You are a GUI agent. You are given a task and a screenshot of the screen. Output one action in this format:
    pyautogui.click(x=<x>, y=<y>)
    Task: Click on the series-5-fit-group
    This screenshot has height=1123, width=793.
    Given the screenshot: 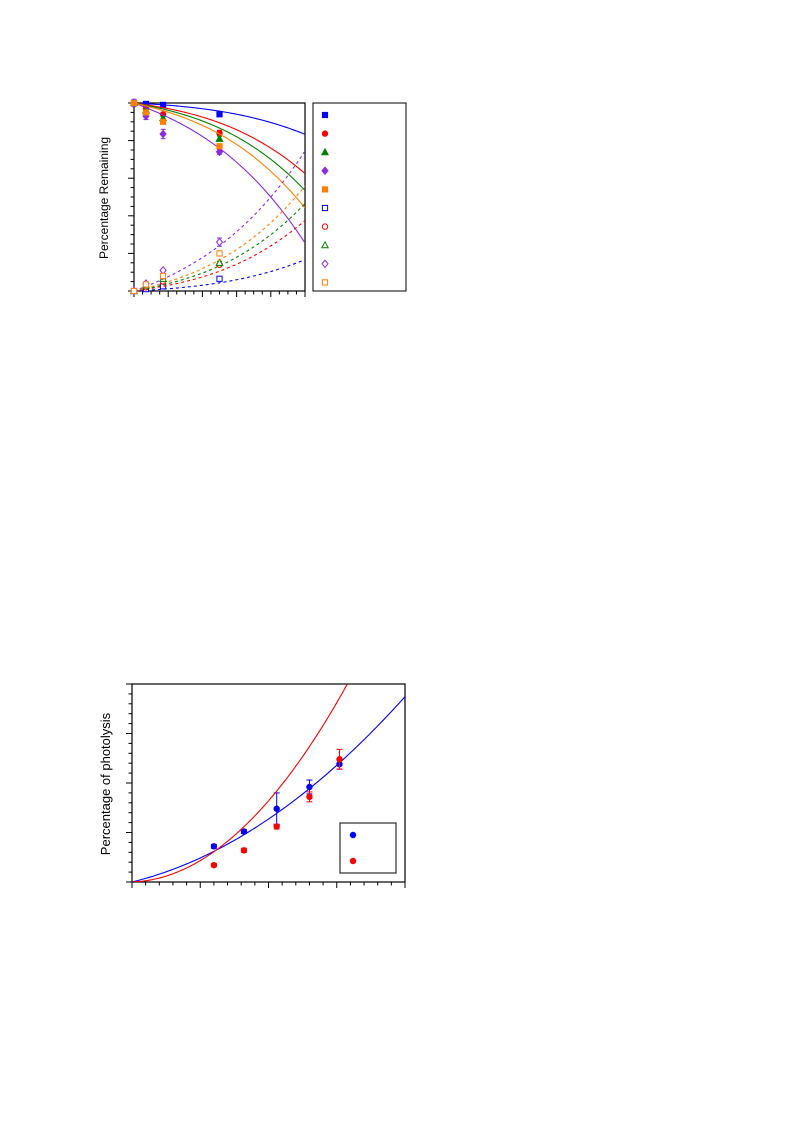 What is the action you would take?
    pyautogui.click(x=219, y=156)
    